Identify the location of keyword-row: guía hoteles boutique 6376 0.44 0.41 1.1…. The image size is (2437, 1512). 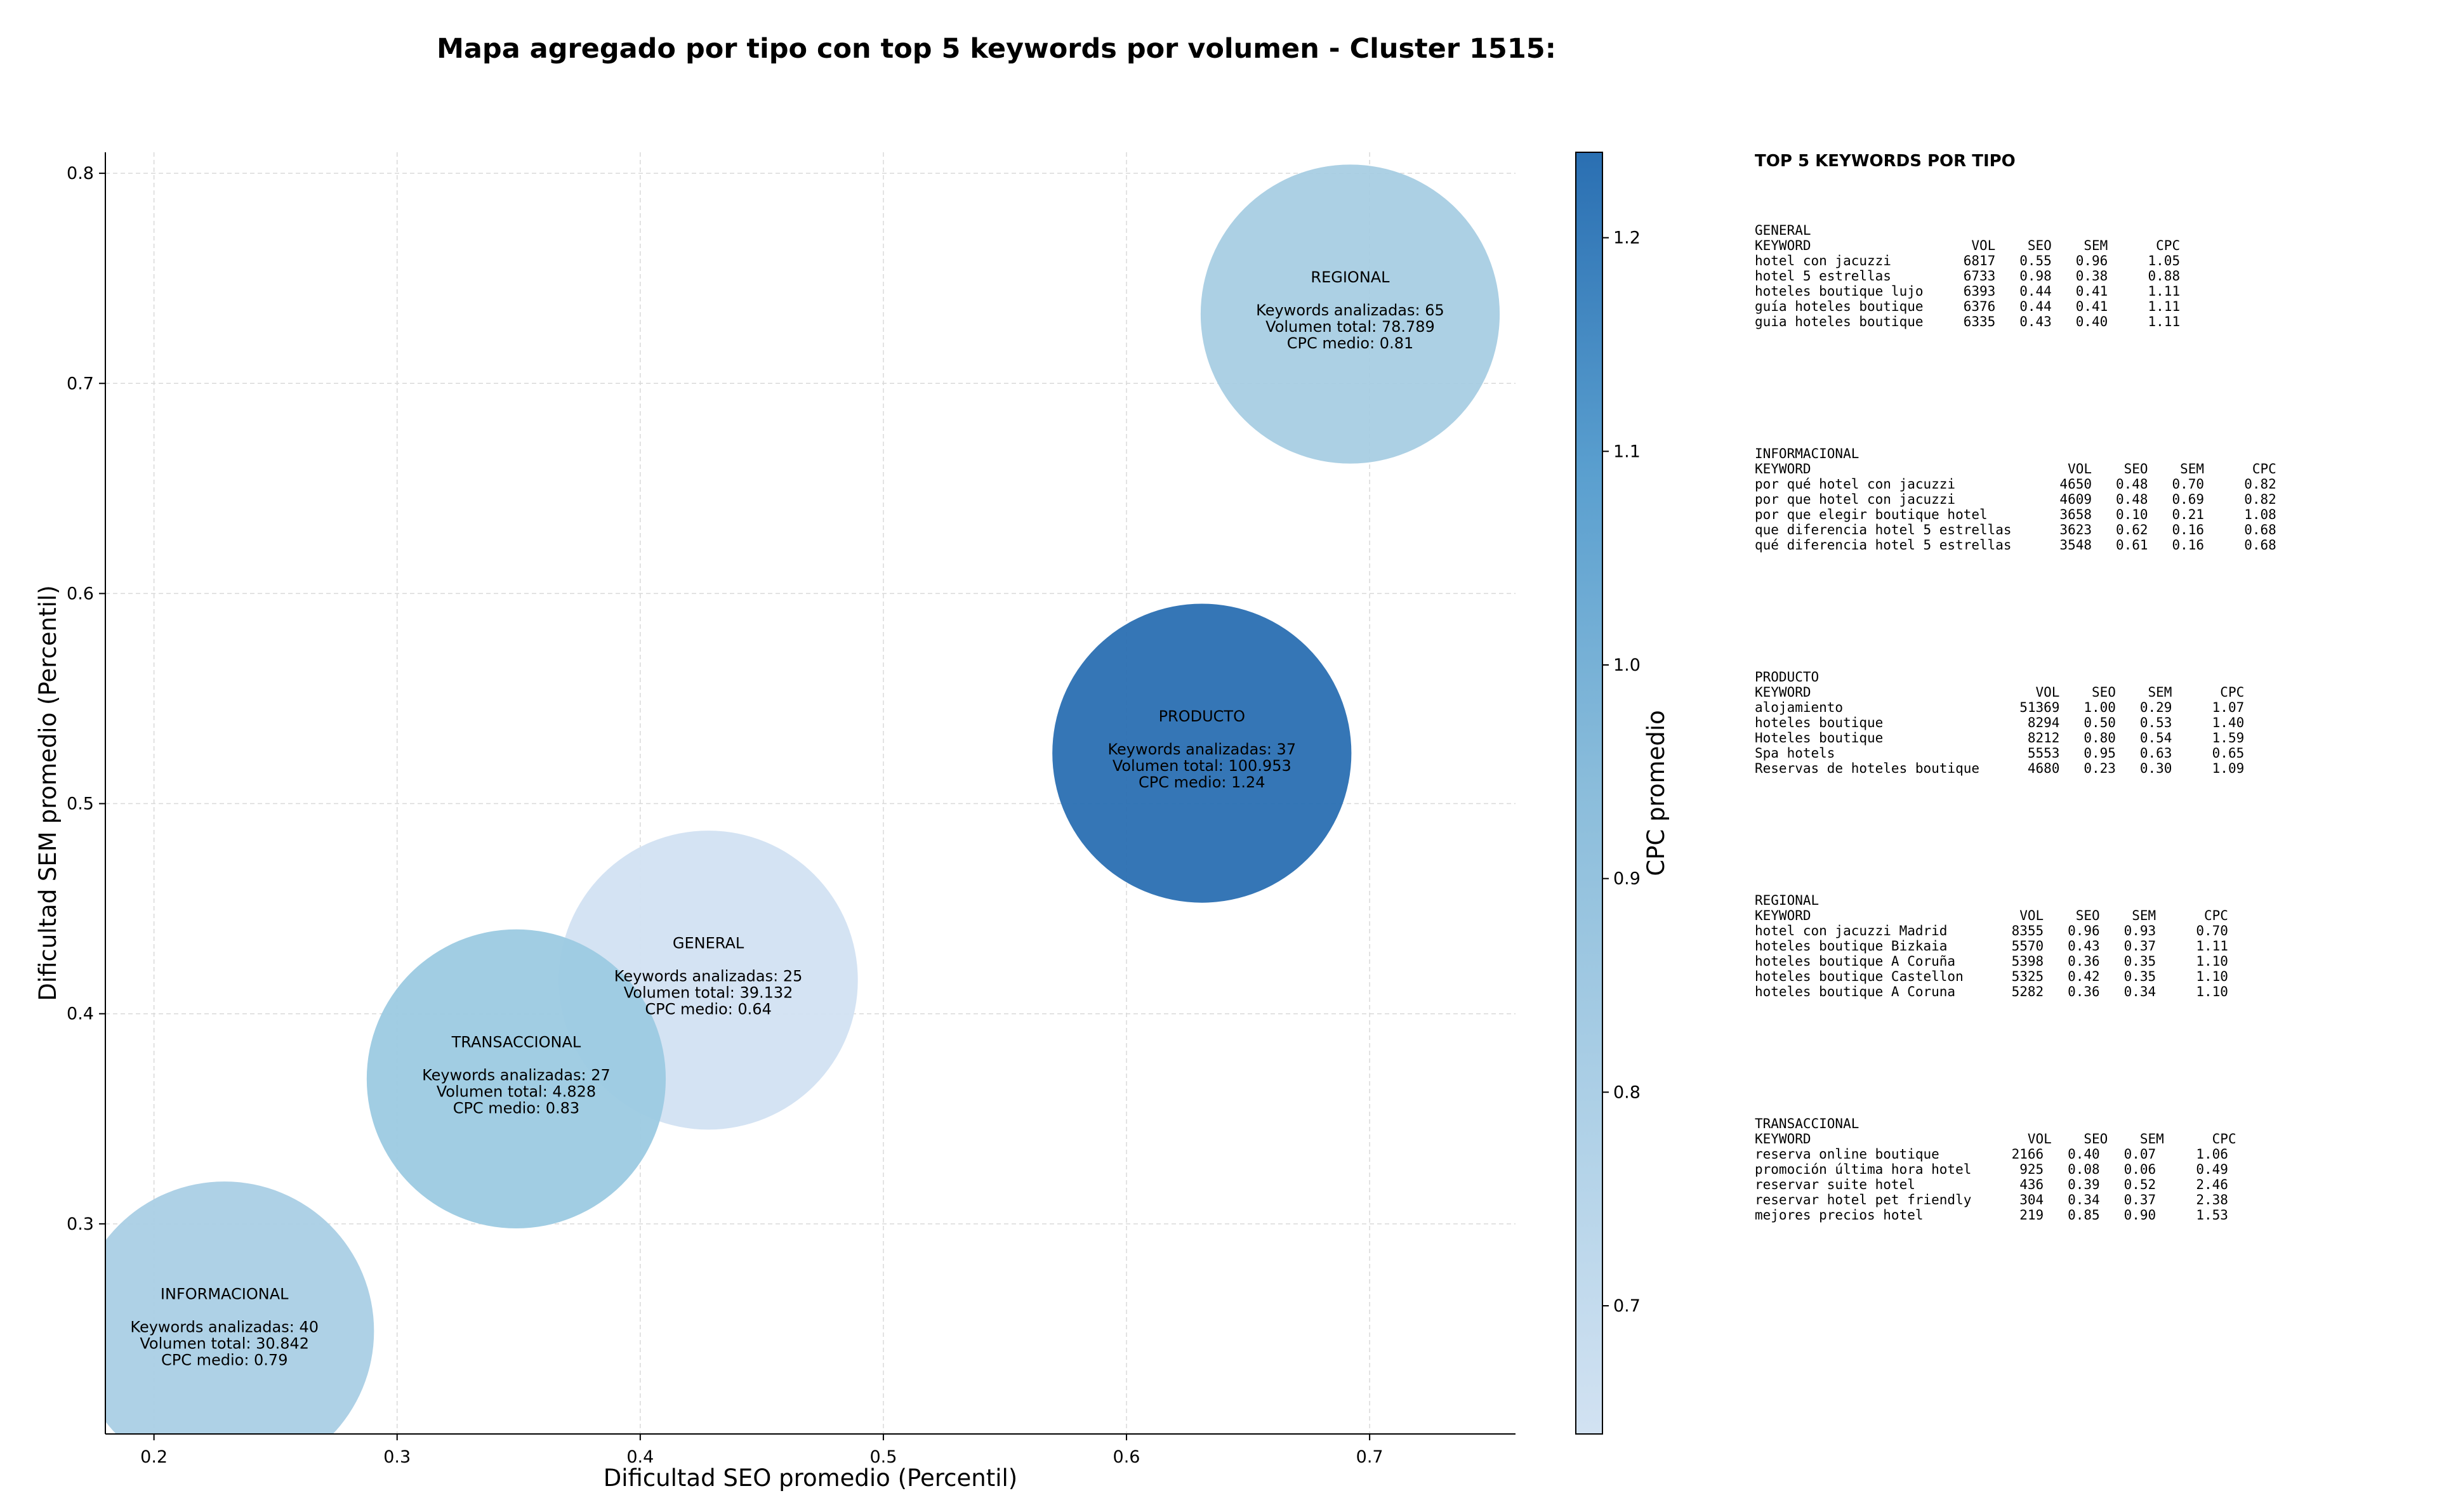
(1968, 307).